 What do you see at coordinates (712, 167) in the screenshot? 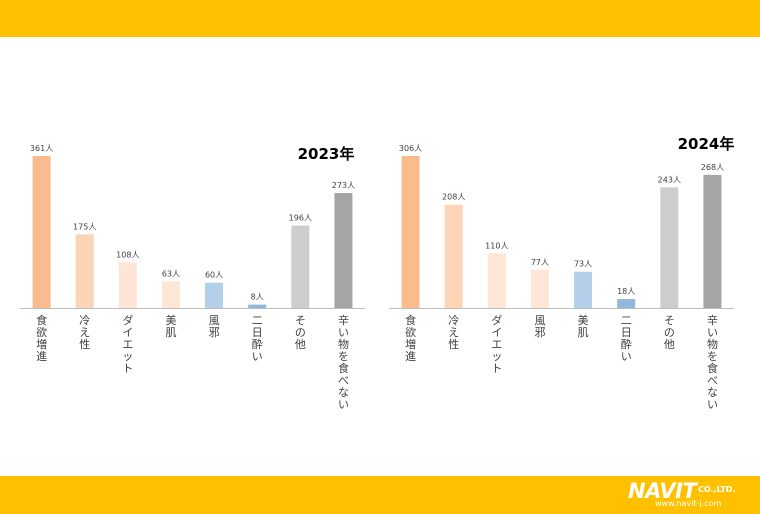
I see `data-label: 268人` at bounding box center [712, 167].